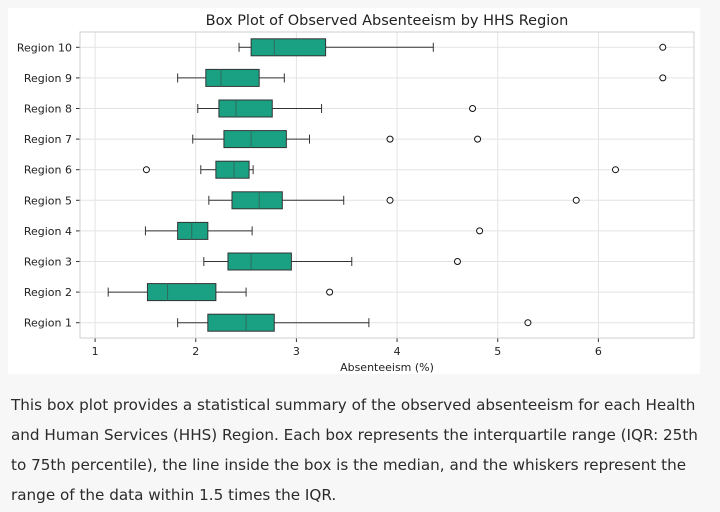  What do you see at coordinates (598, 351) in the screenshot?
I see `x-tick-label: 6` at bounding box center [598, 351].